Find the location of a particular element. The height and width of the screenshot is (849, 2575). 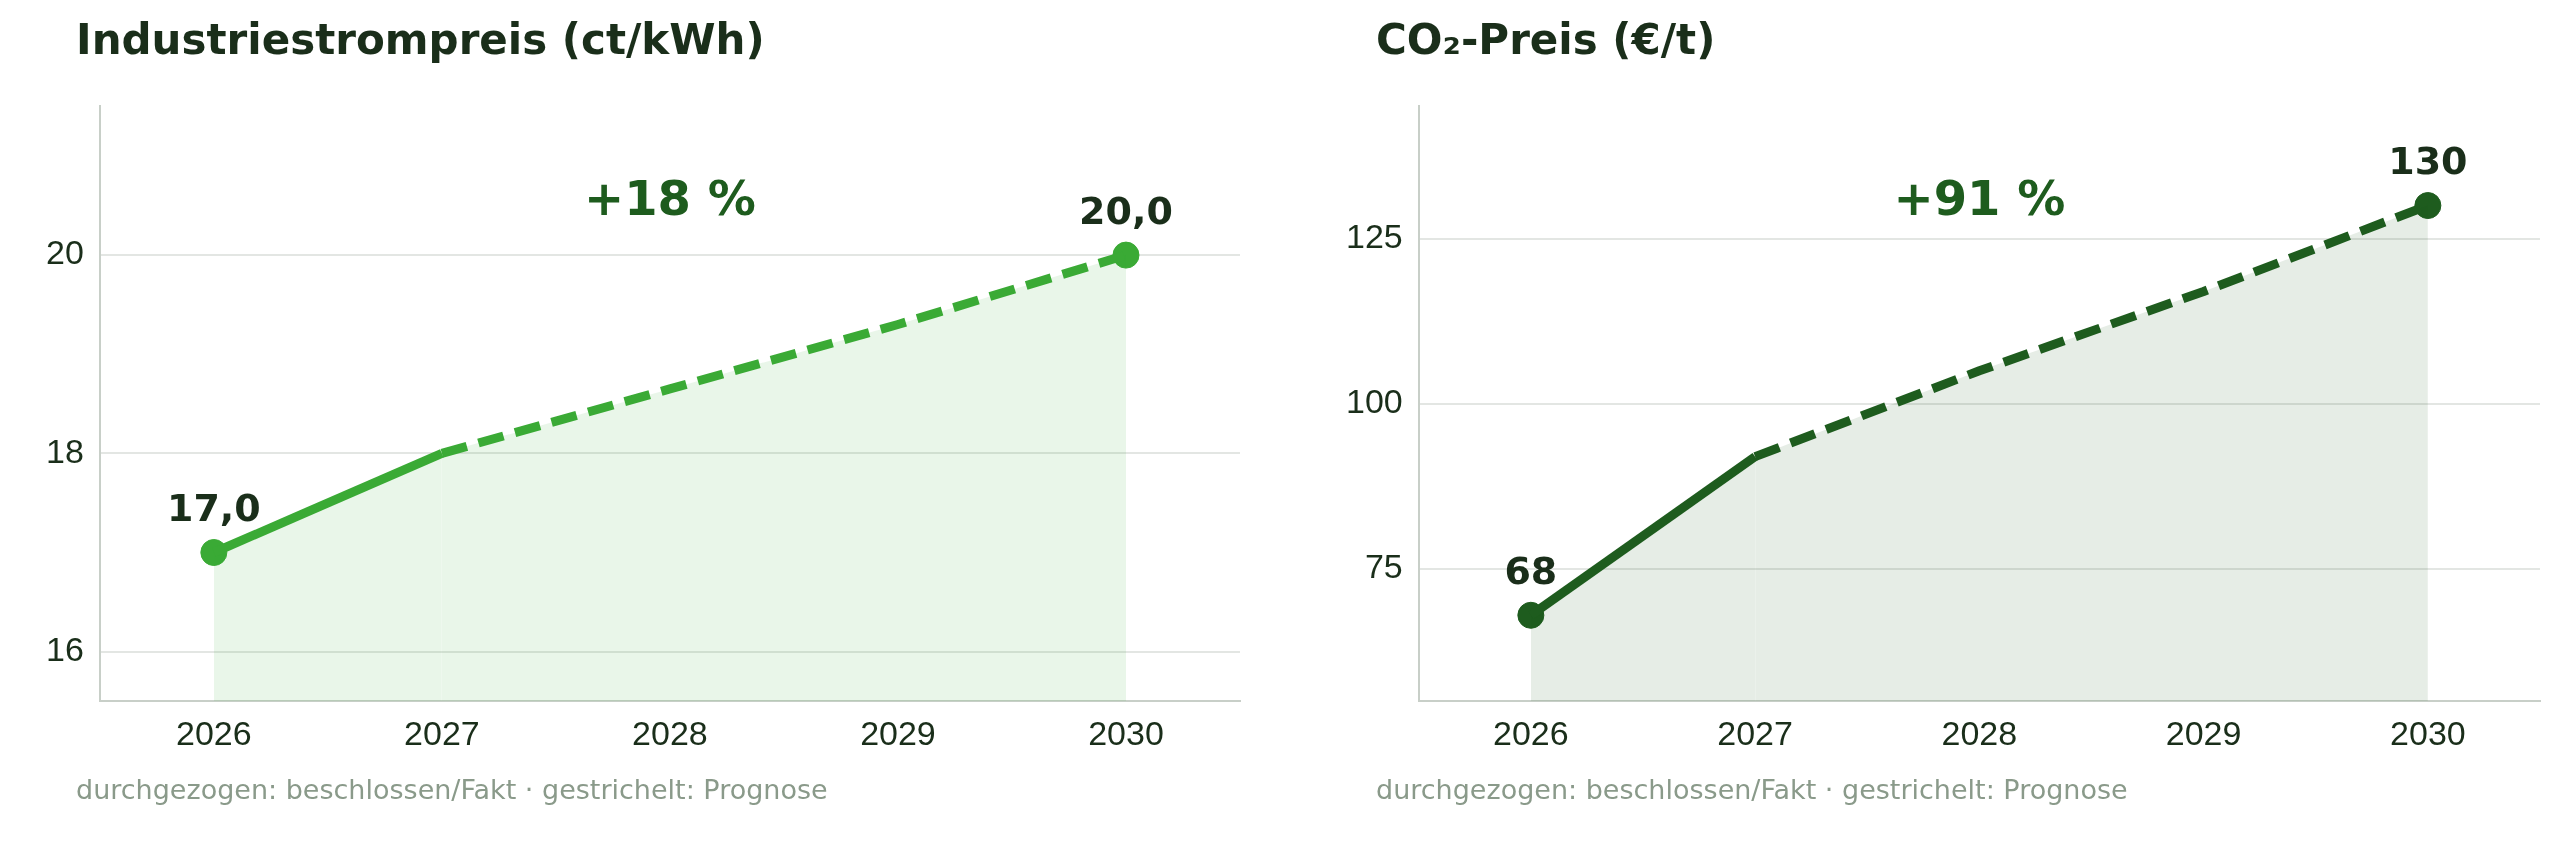

chart-title: Industriestrompreis (ct/kWh) is located at coordinates (421, 40).